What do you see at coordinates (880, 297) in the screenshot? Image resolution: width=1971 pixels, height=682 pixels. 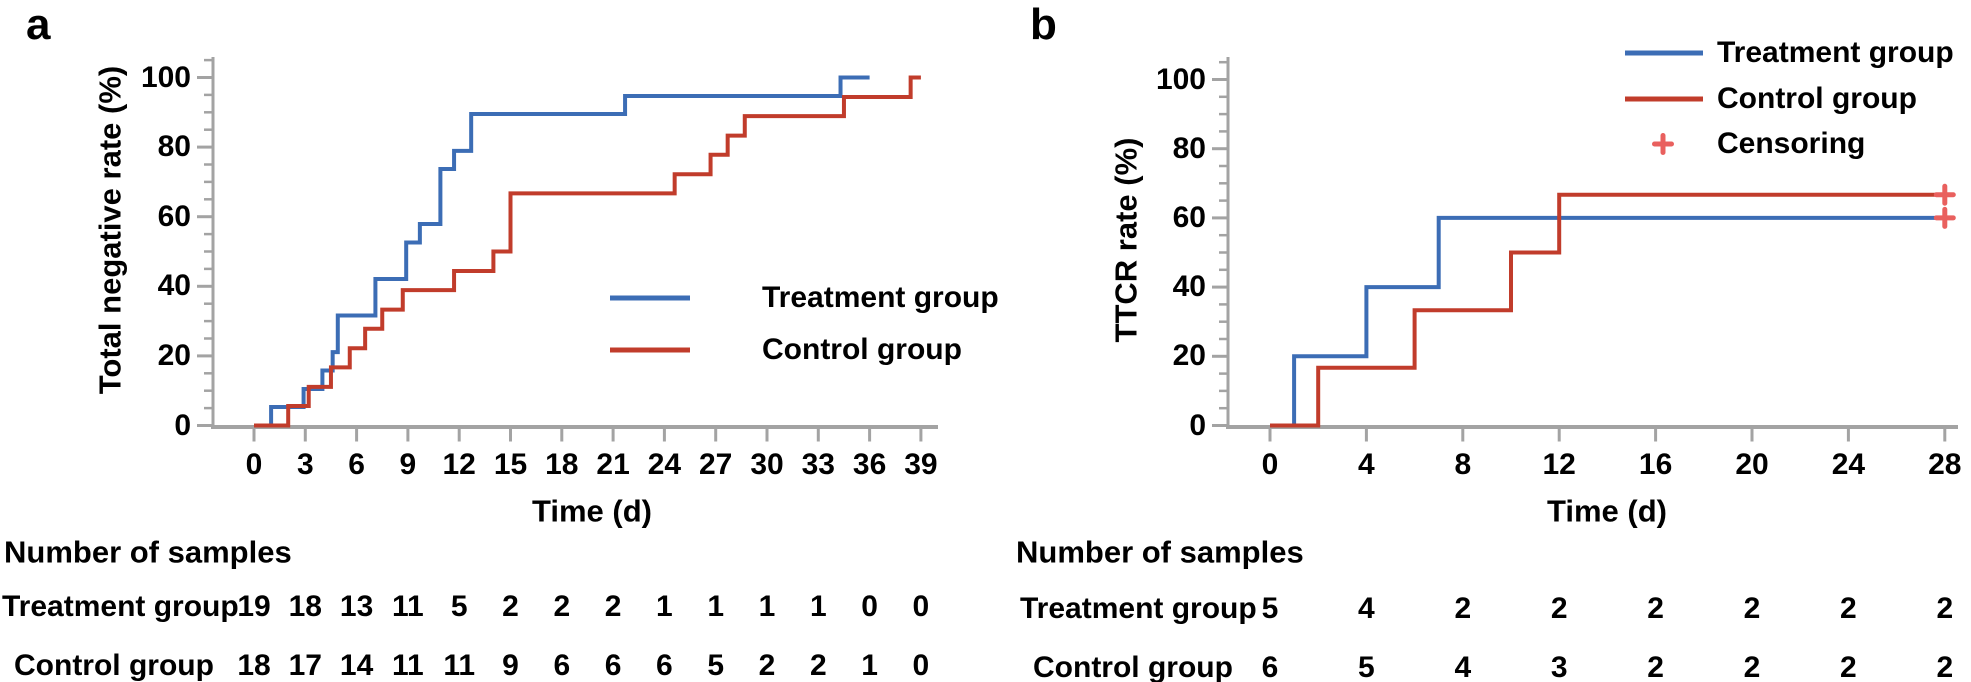 I see `panel-a-legend-label: Treatment group` at bounding box center [880, 297].